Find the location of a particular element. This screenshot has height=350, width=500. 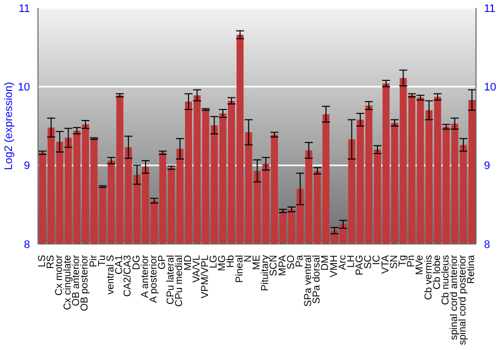

x-tick-label: ME is located at coordinates (257, 262).